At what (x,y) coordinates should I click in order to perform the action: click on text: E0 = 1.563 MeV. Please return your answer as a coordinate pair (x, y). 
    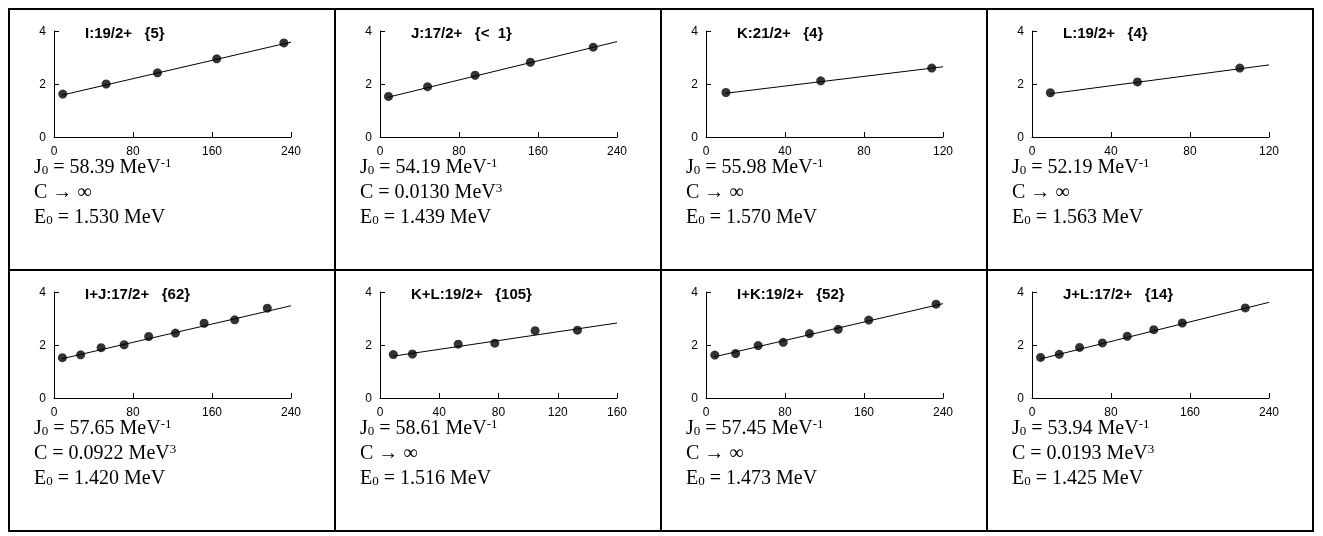
    Looking at the image, I should click on (1078, 216).